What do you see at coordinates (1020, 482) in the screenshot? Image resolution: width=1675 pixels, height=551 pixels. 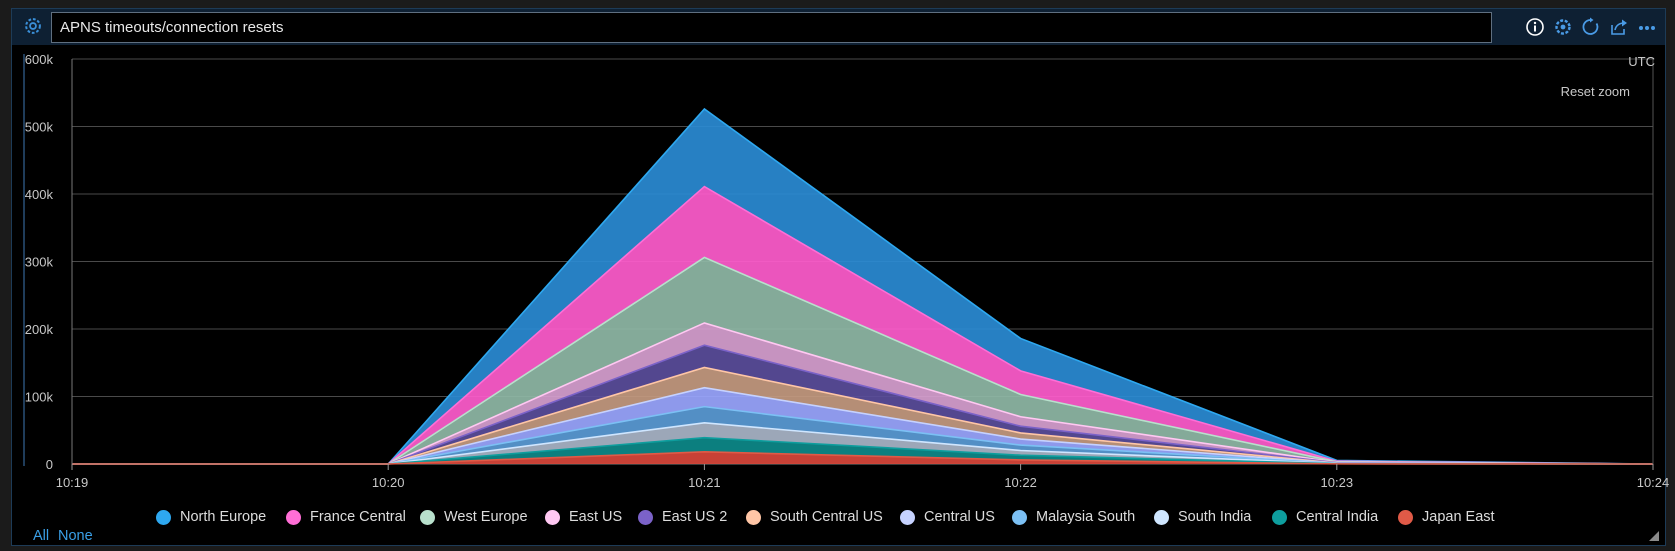 I see `x-tick-label: 10:22` at bounding box center [1020, 482].